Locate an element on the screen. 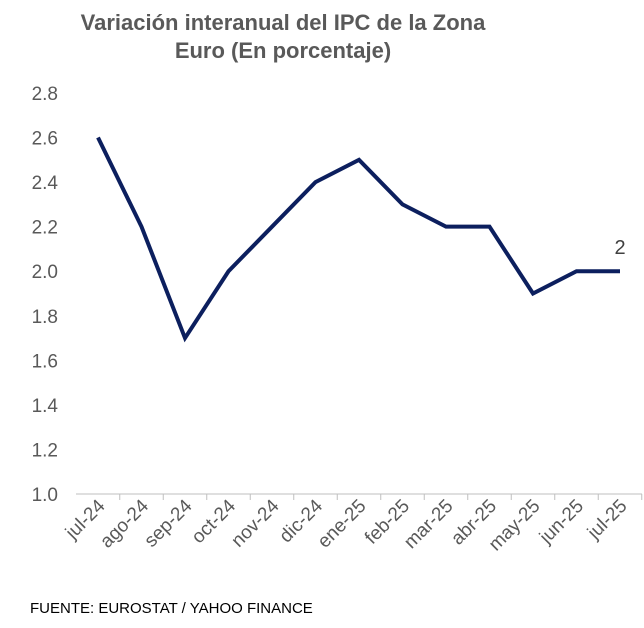 The height and width of the screenshot is (628, 644). y-tick-label: 1.8 is located at coordinates (45, 317).